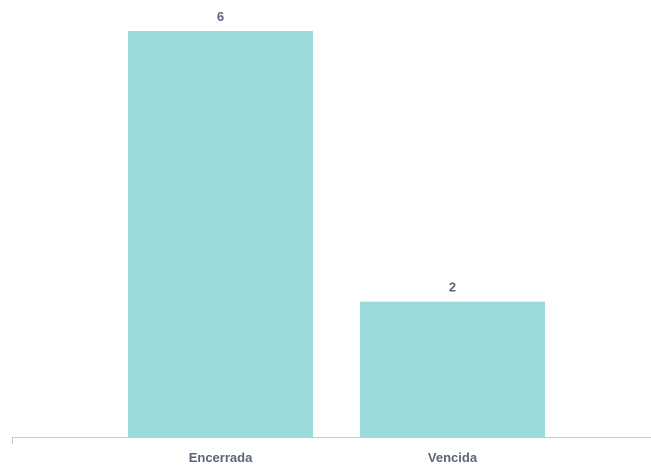 The image size is (651, 466). I want to click on x-tick-label-encerrada: Encerrada, so click(221, 457).